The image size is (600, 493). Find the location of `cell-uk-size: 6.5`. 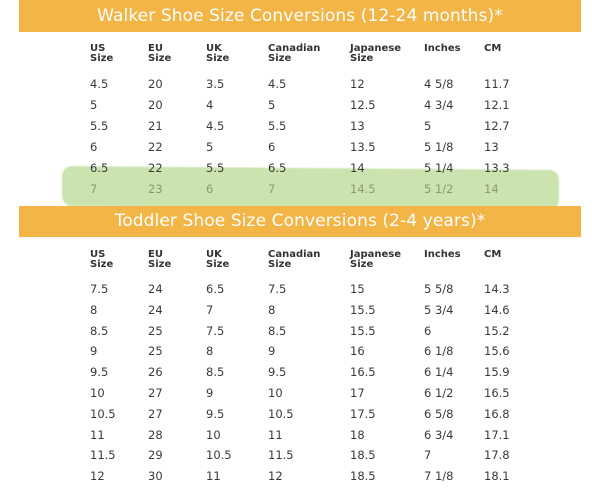

cell-uk-size: 6.5 is located at coordinates (215, 289).